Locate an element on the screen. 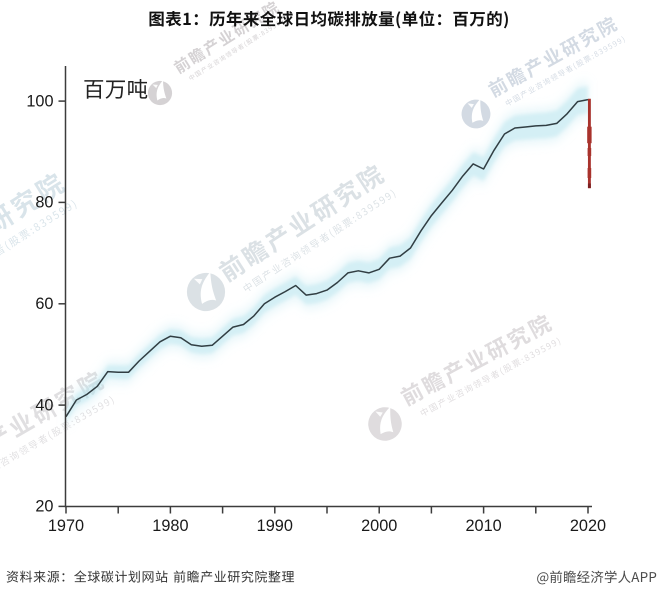 The image size is (657, 598). svg-text: 2000 is located at coordinates (379, 526).